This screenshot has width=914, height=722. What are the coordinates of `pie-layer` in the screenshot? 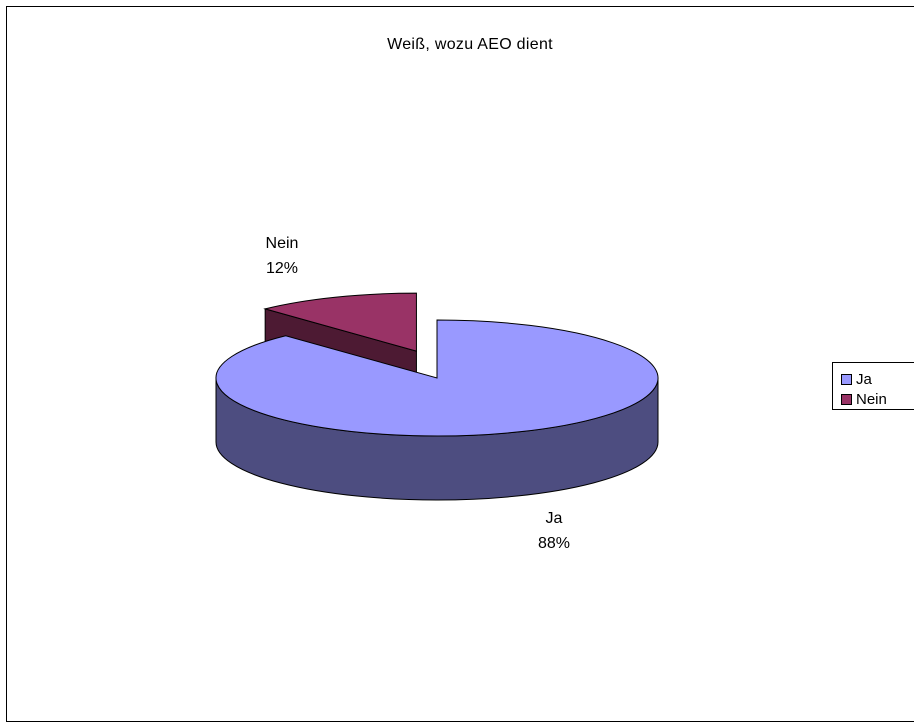 It's located at (437, 396).